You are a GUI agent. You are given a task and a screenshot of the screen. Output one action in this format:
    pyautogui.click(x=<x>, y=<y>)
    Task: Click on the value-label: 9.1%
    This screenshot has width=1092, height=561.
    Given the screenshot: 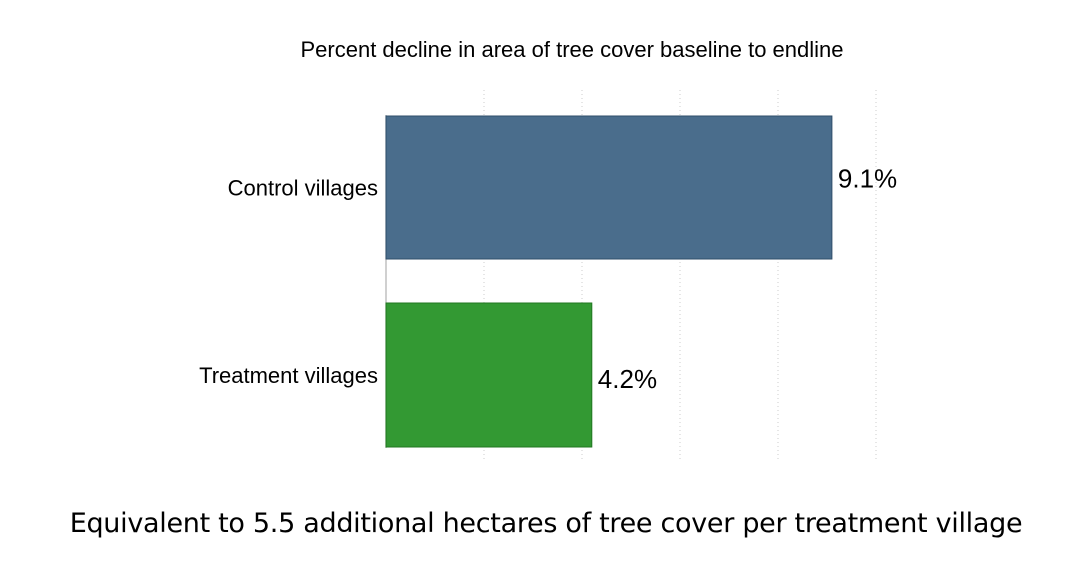 What is the action you would take?
    pyautogui.click(x=867, y=179)
    